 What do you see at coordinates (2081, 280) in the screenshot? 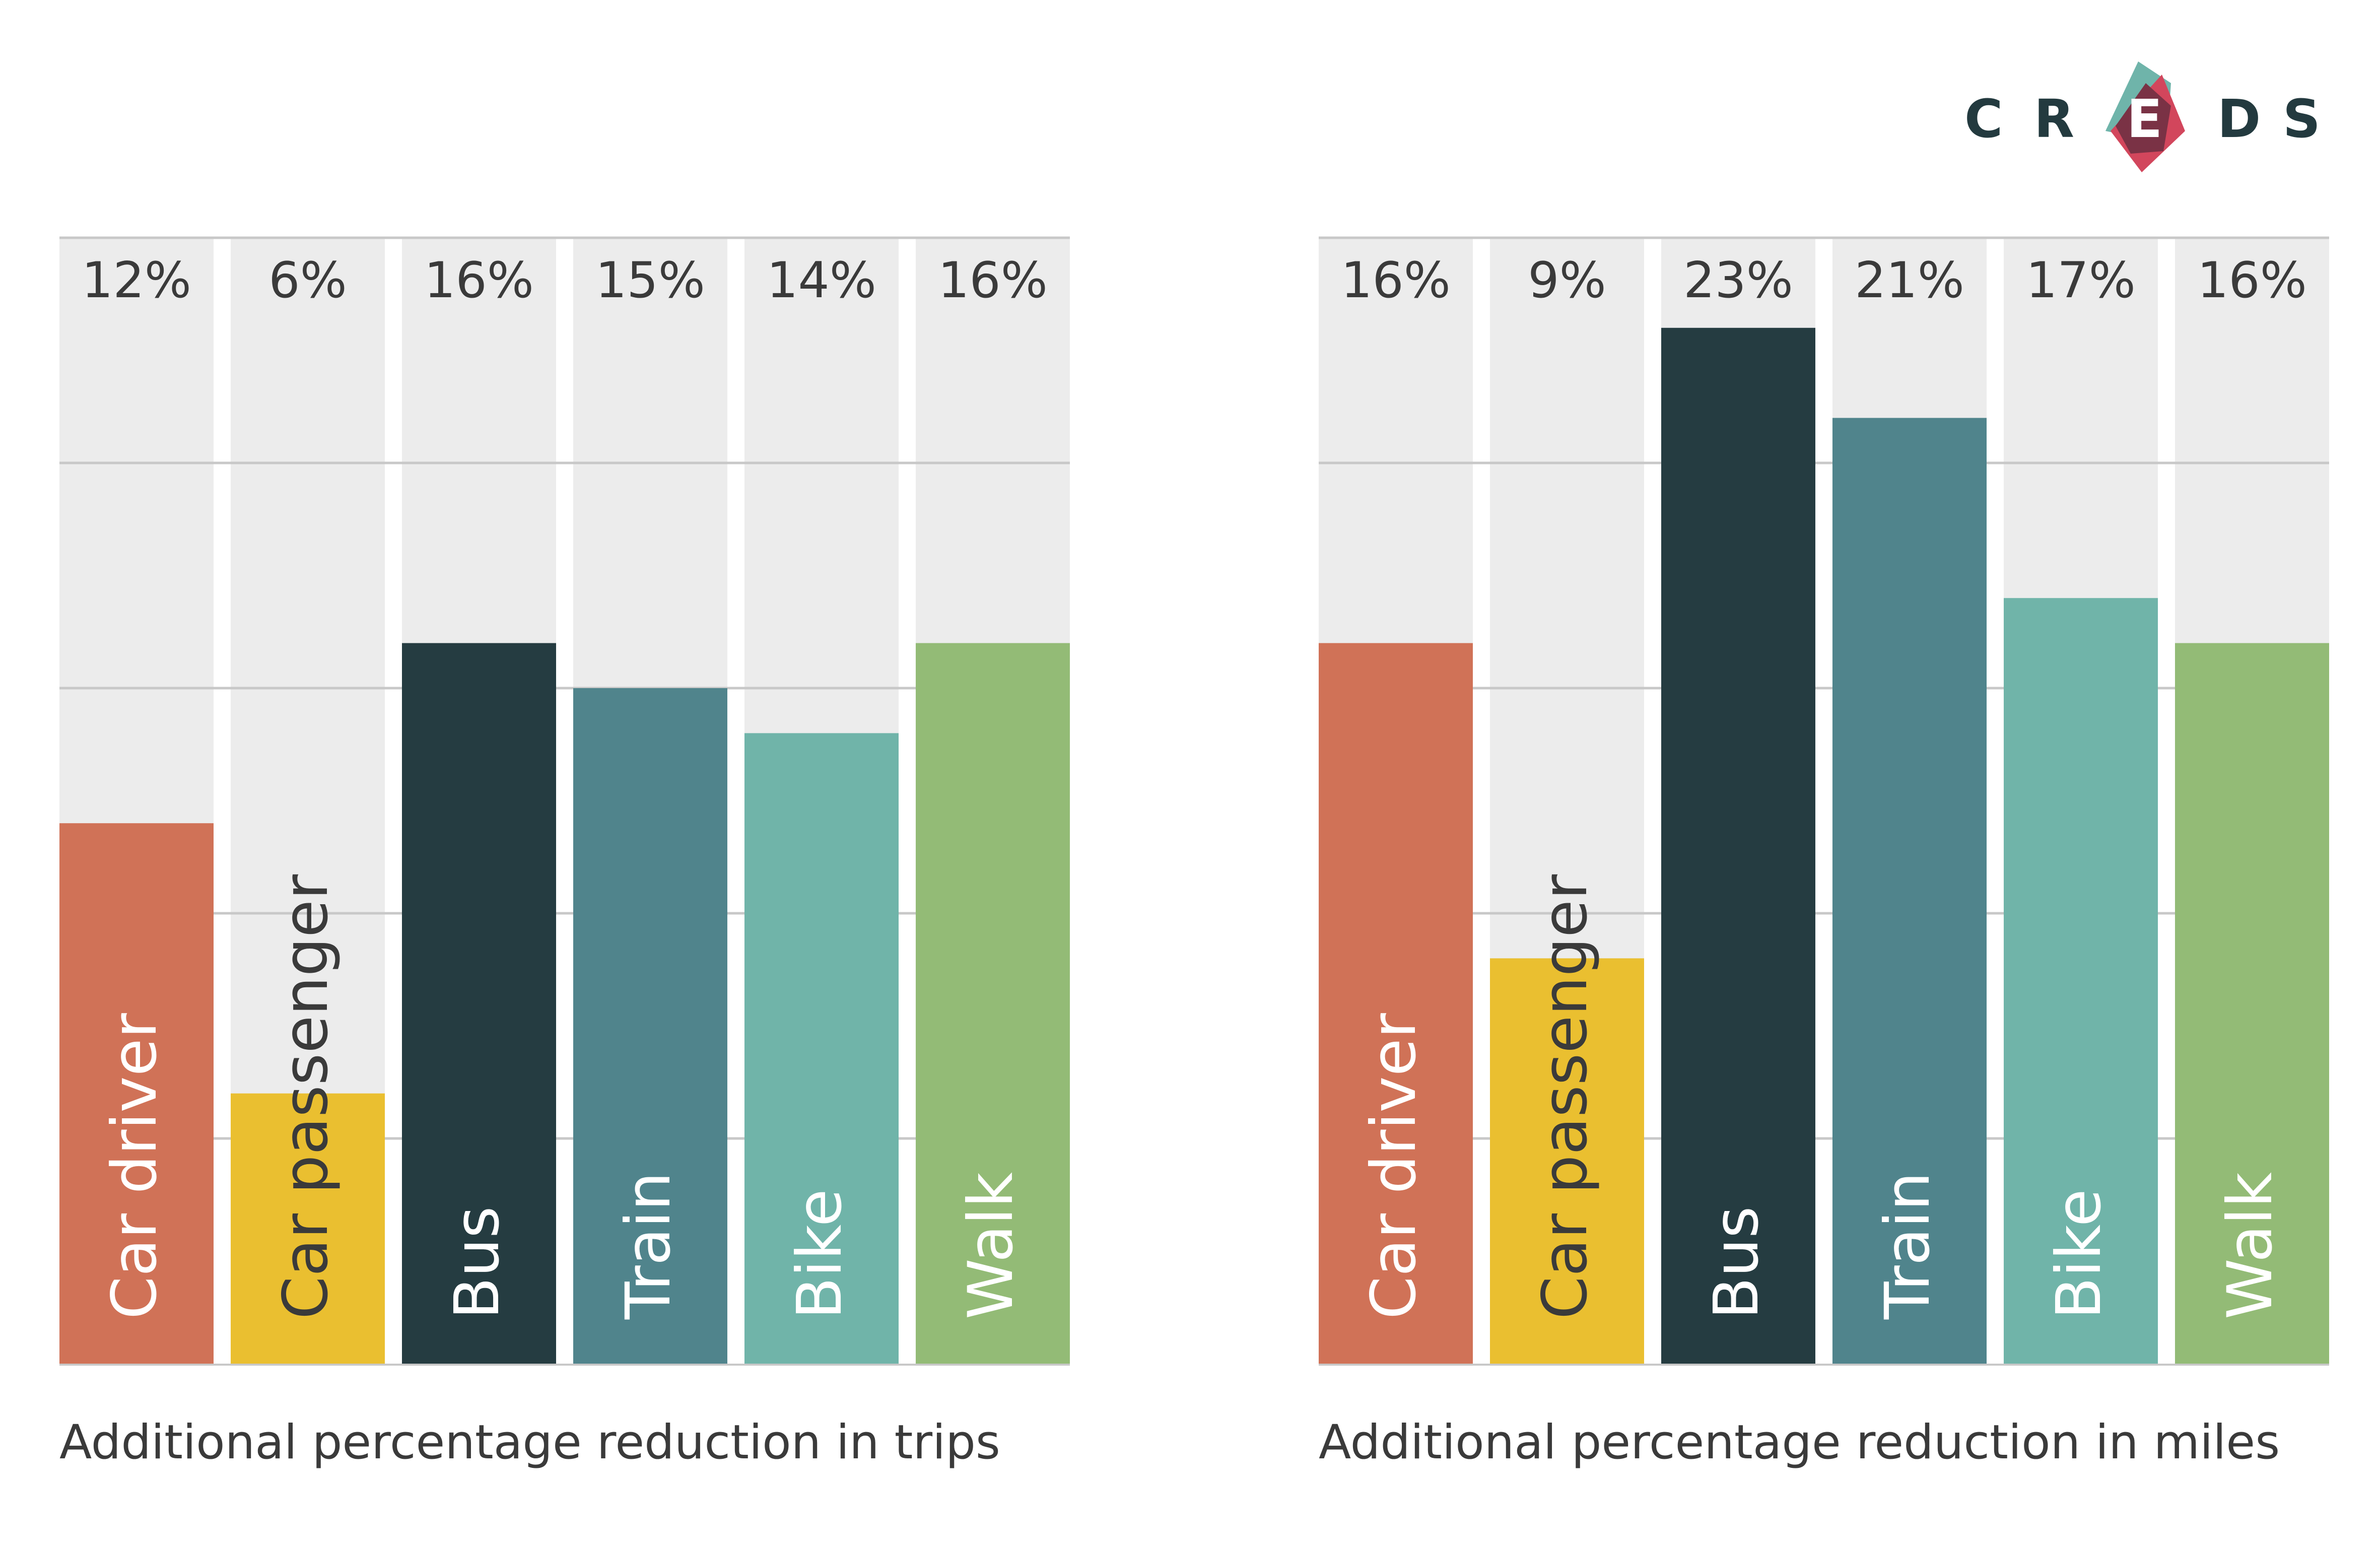
I see `value-label: 17%` at bounding box center [2081, 280].